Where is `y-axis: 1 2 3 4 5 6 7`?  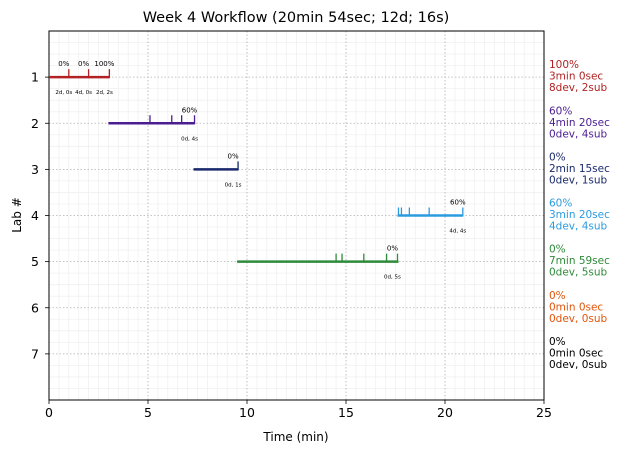
y-axis: 1 2 3 4 5 6 7 is located at coordinates (40, 215).